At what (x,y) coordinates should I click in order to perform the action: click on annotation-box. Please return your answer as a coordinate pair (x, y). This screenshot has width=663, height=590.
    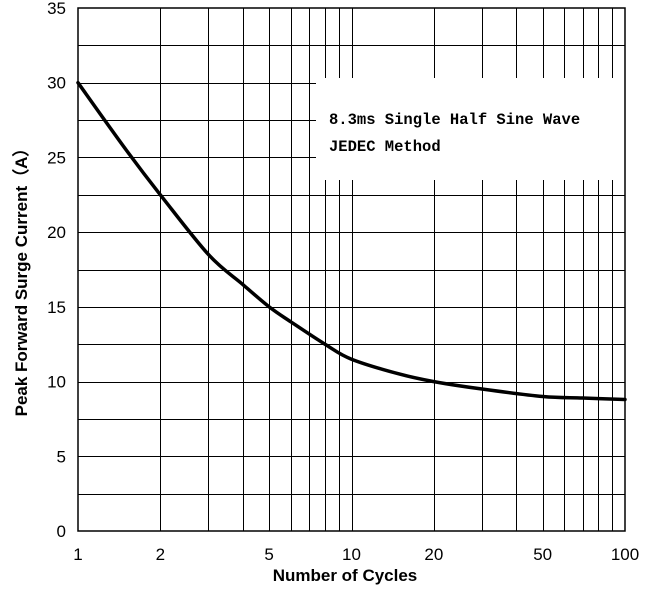
    Looking at the image, I should click on (471, 129).